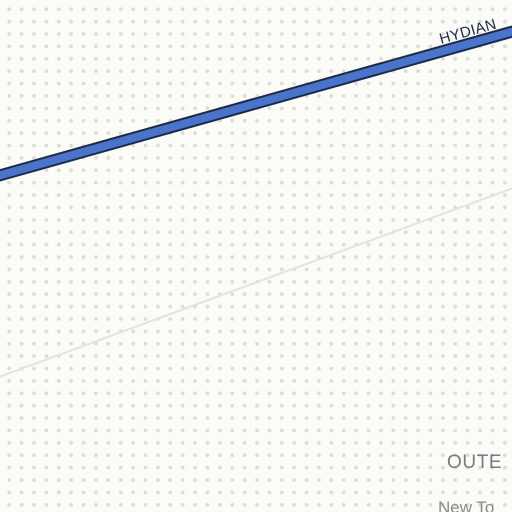 This screenshot has height=512, width=512. I want to click on district-label: OUTE, so click(475, 462).